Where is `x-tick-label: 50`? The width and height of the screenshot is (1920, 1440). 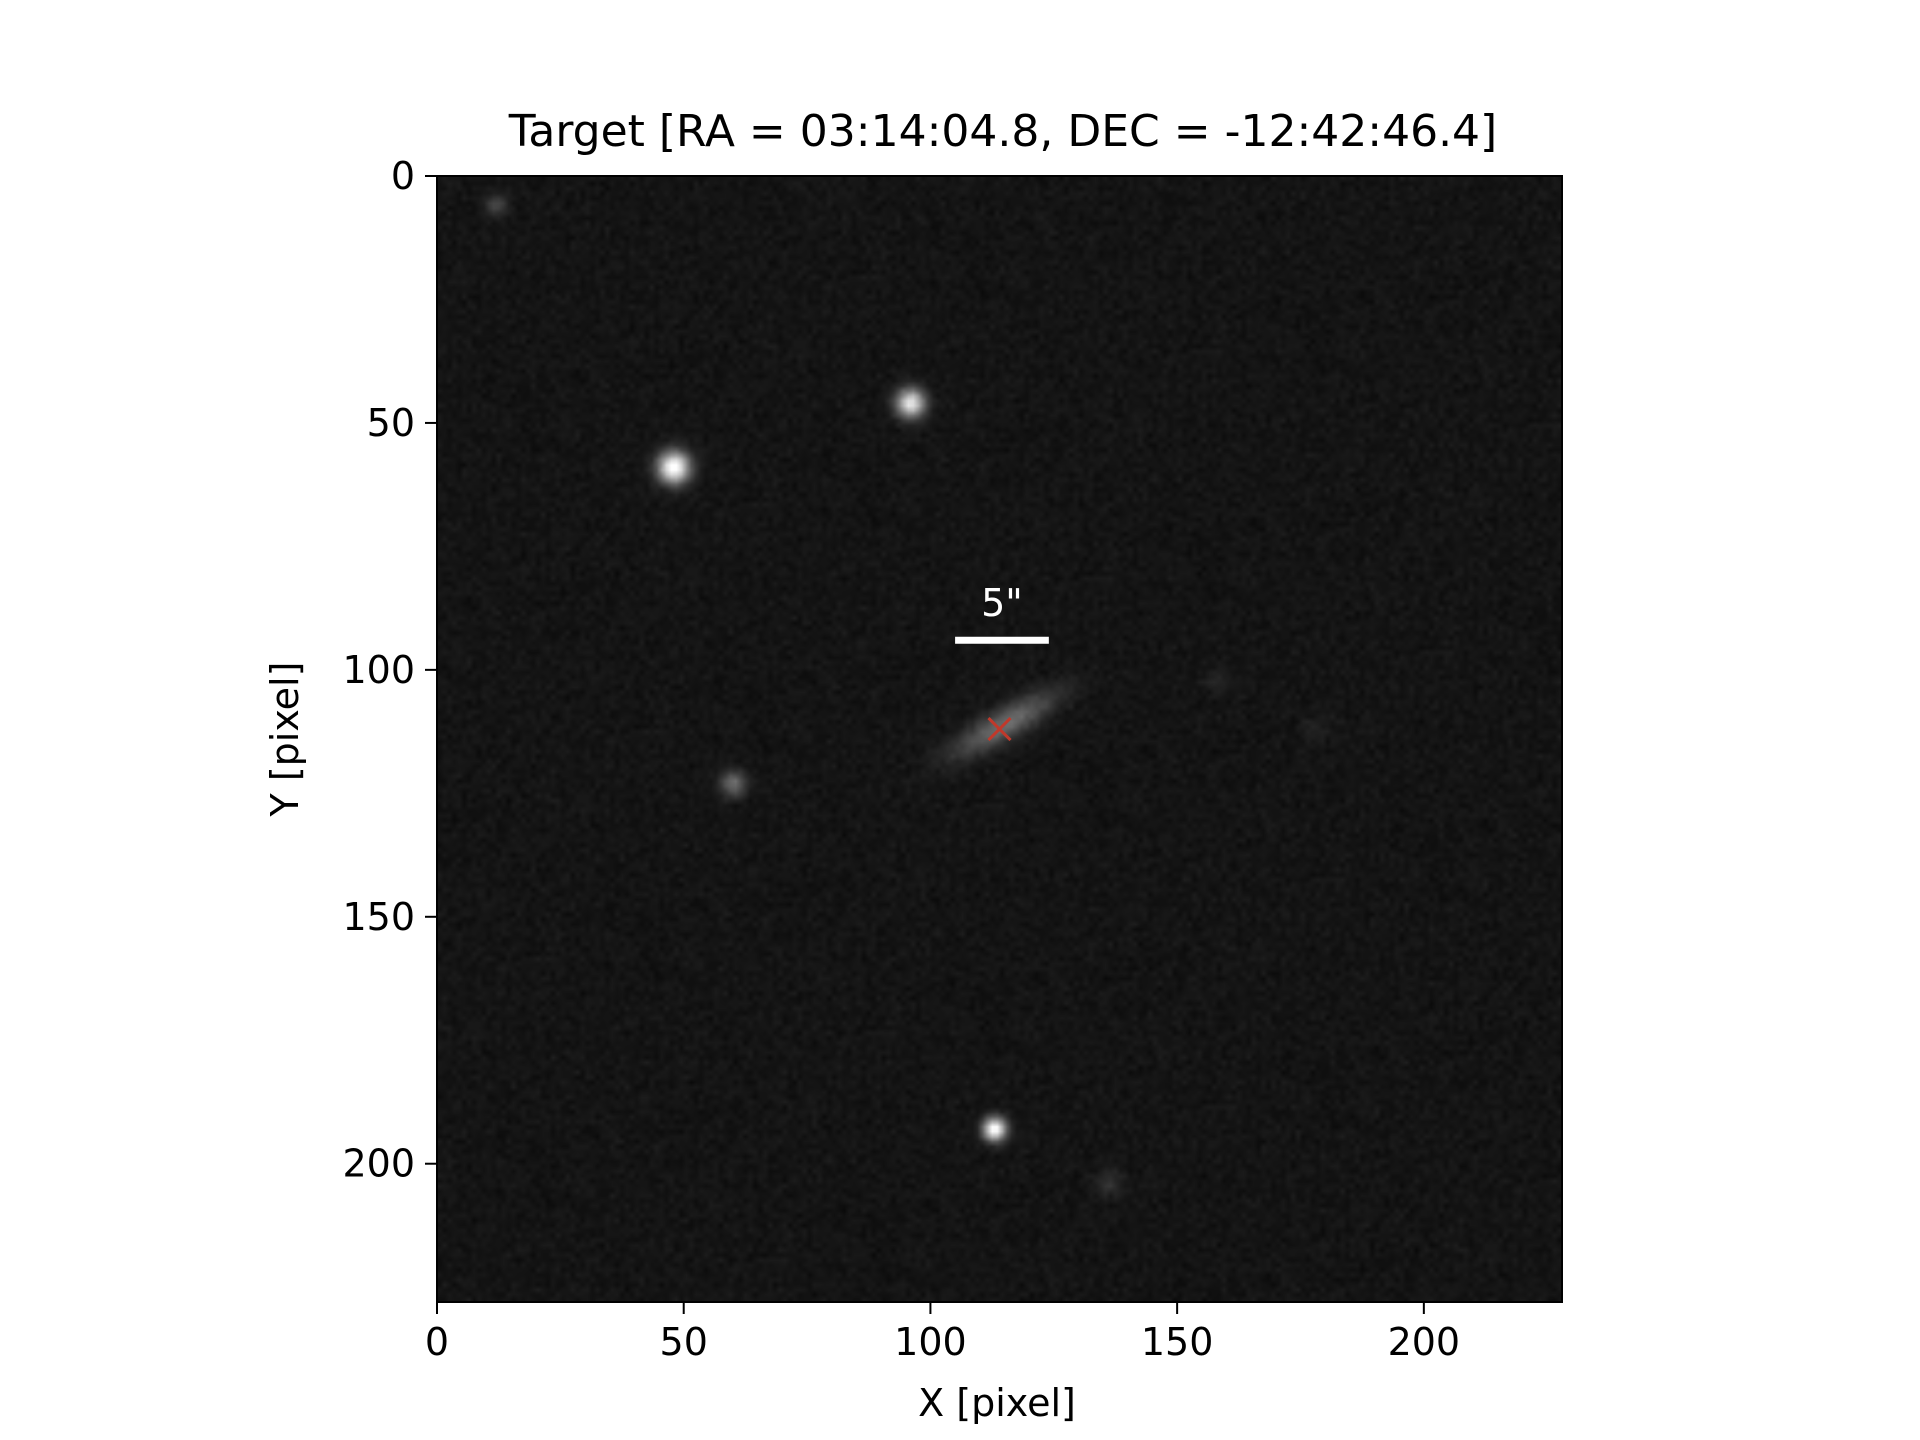
x-tick-label: 50 is located at coordinates (684, 1342).